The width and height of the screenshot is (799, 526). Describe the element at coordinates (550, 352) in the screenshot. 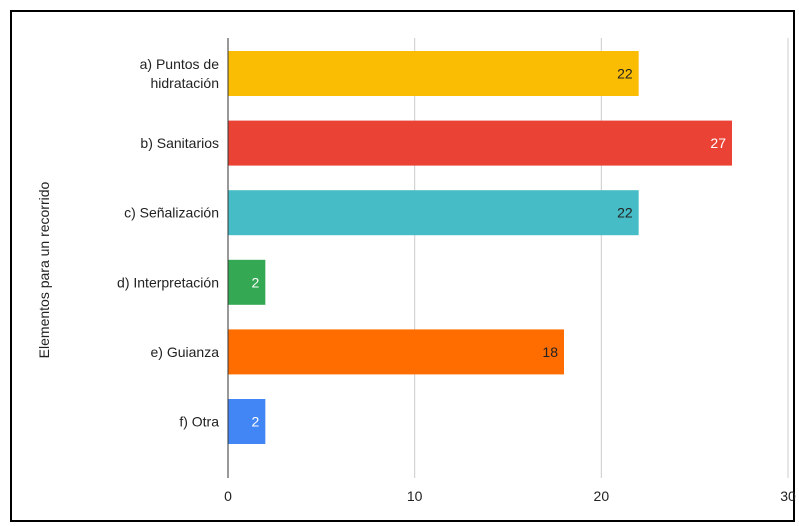

I see `data-label: 18` at that location.